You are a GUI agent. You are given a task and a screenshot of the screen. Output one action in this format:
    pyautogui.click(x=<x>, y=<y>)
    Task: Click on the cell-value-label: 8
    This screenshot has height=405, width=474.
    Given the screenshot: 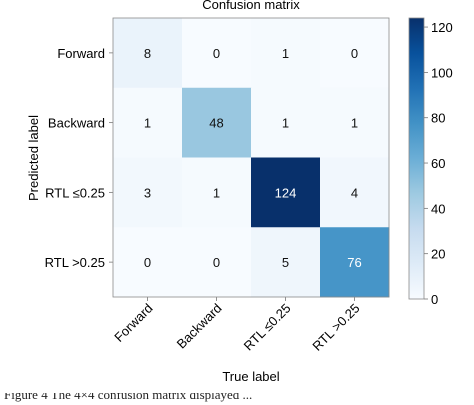 What is the action you would take?
    pyautogui.click(x=147, y=53)
    